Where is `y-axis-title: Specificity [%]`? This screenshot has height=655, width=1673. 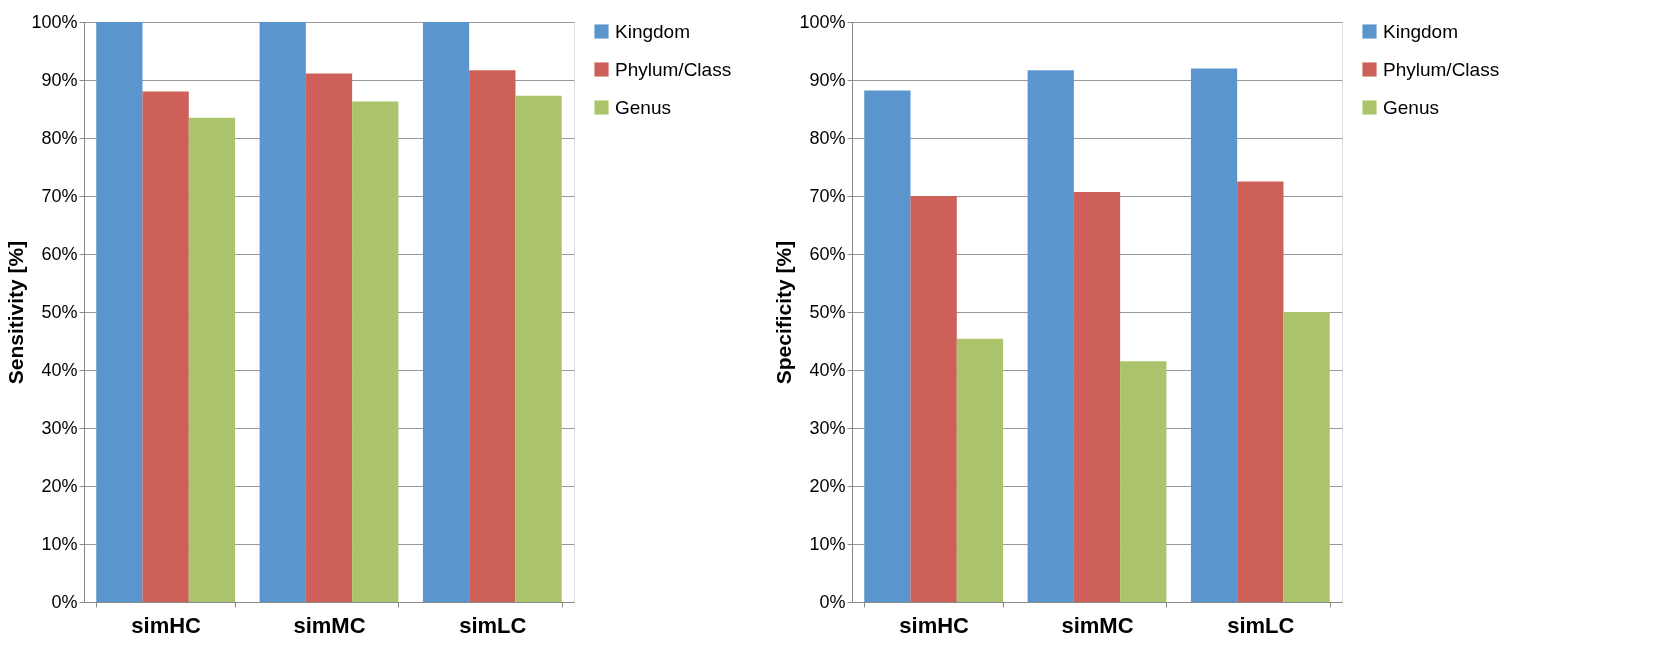 y-axis-title: Specificity [%] is located at coordinates (784, 312).